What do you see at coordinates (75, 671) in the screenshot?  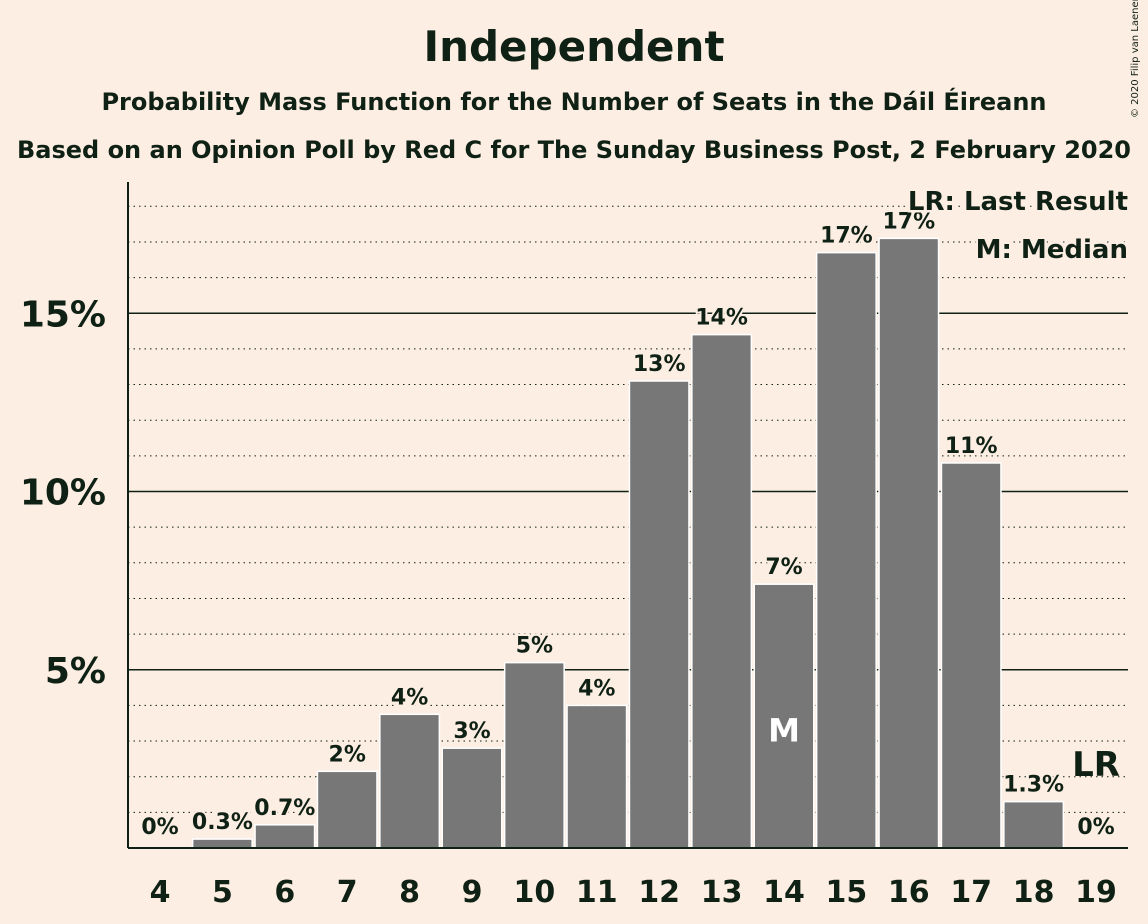 I see `y-tick-label: 5%` at bounding box center [75, 671].